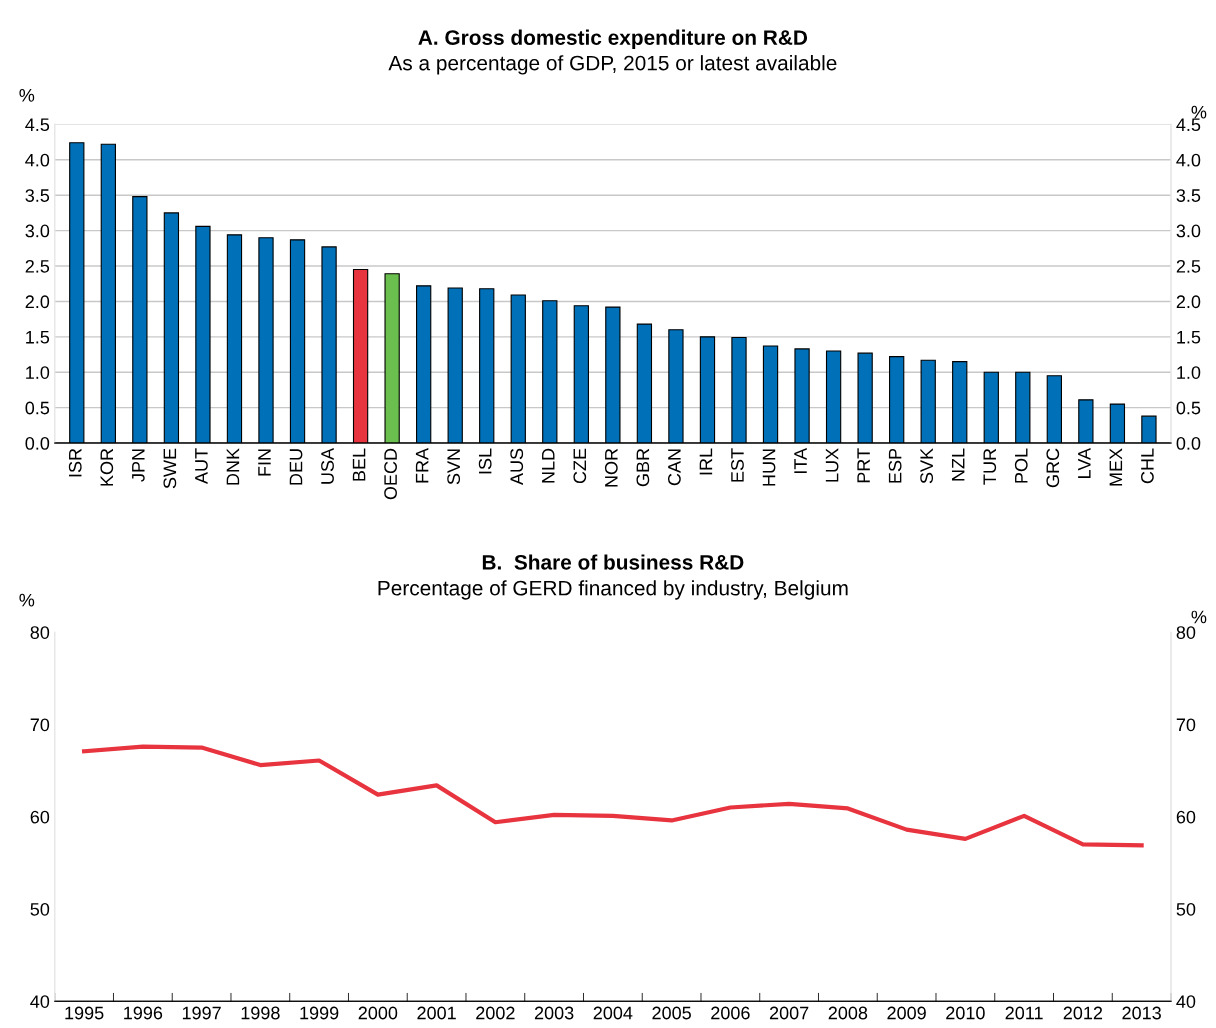 This screenshot has height=1028, width=1216. I want to click on x-tick-label: 2000, so click(378, 1013).